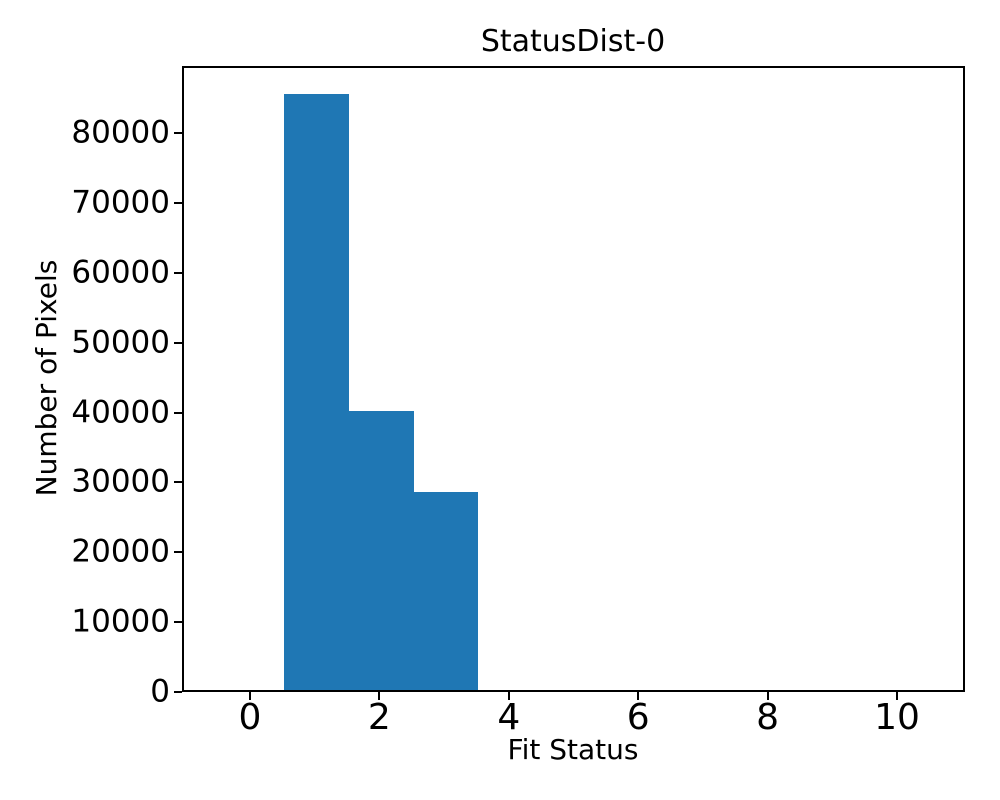  What do you see at coordinates (897, 717) in the screenshot?
I see `x-tick-label: 10` at bounding box center [897, 717].